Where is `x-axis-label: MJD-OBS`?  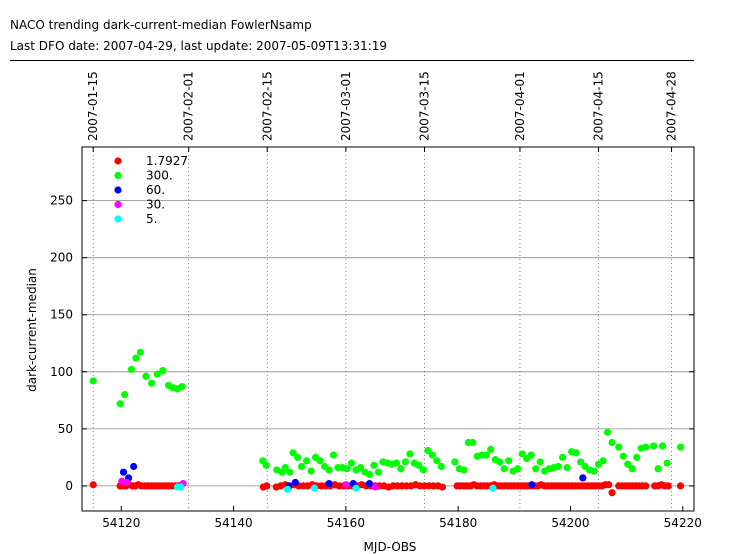 x-axis-label: MJD-OBS is located at coordinates (390, 547).